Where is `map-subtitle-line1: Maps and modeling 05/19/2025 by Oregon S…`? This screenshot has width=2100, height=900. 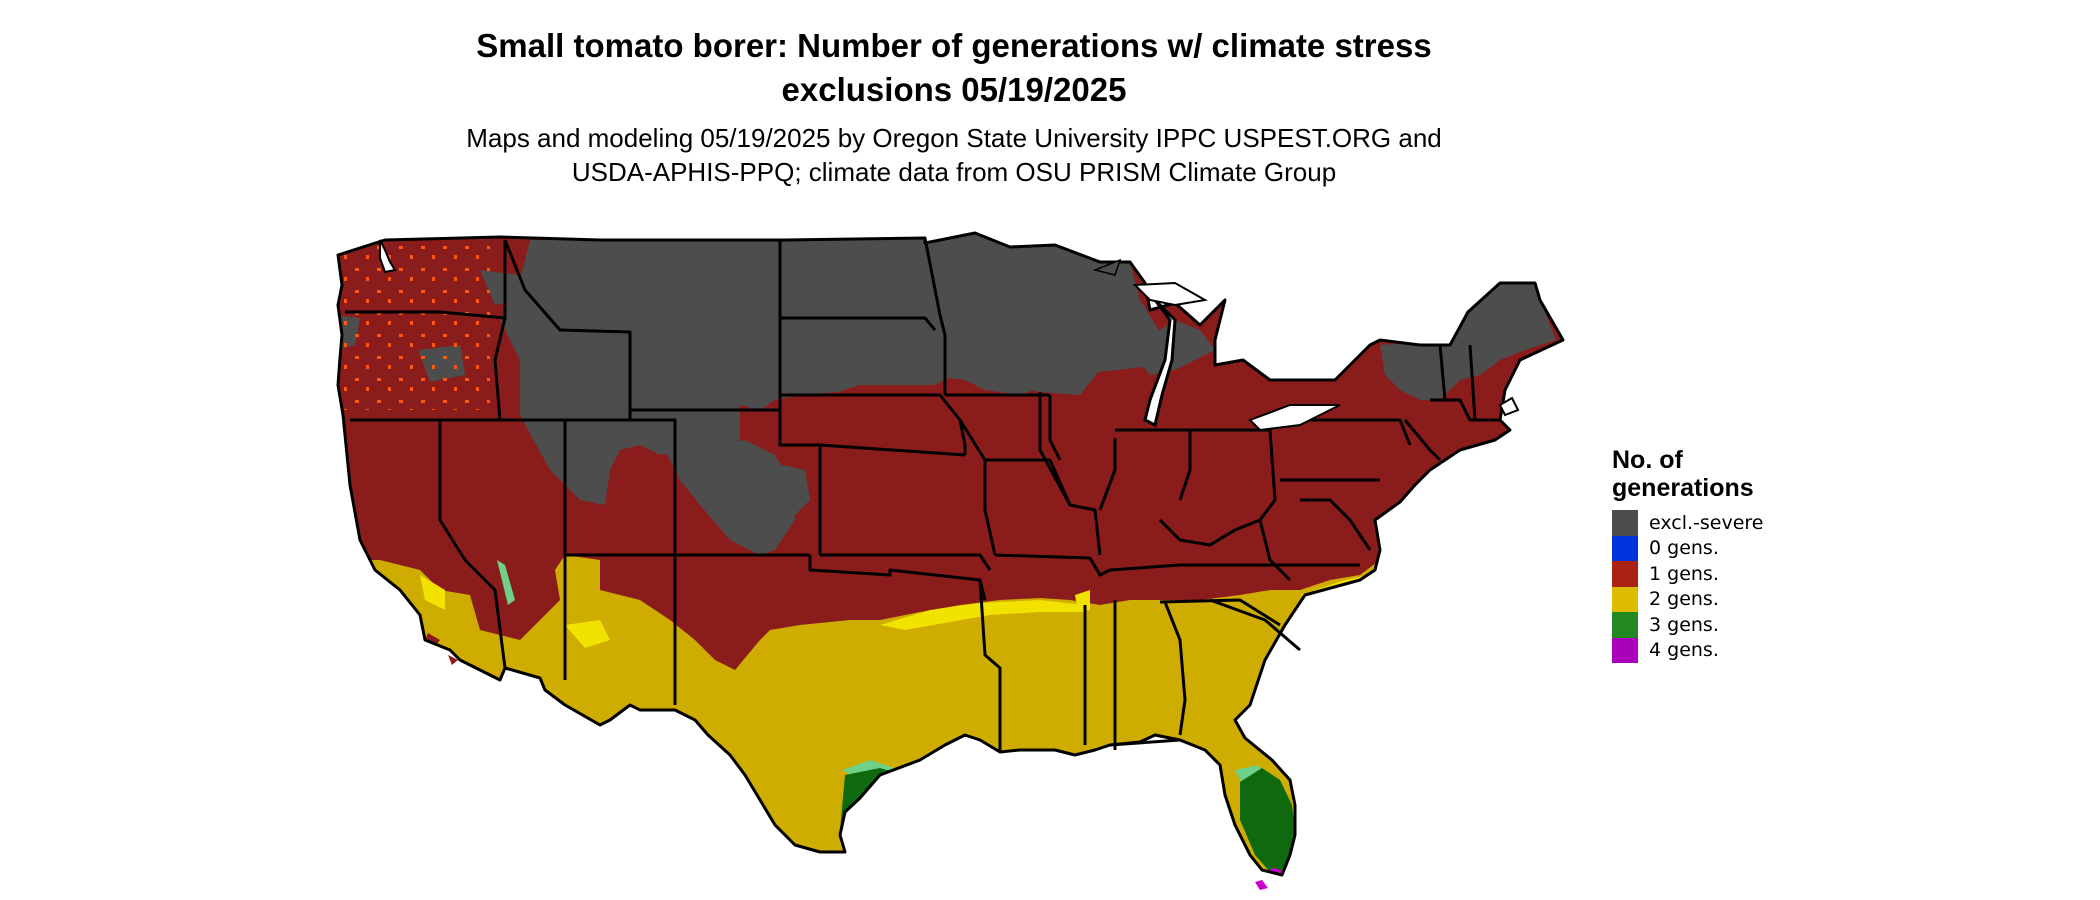
map-subtitle-line1: Maps and modeling 05/19/2025 by Oregon S… is located at coordinates (954, 138).